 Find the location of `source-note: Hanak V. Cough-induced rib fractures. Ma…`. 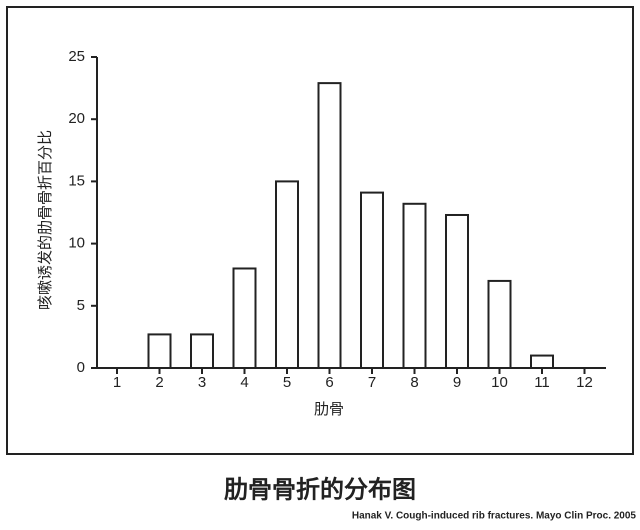

source-note: Hanak V. Cough-induced rib fractures. Ma… is located at coordinates (494, 516).